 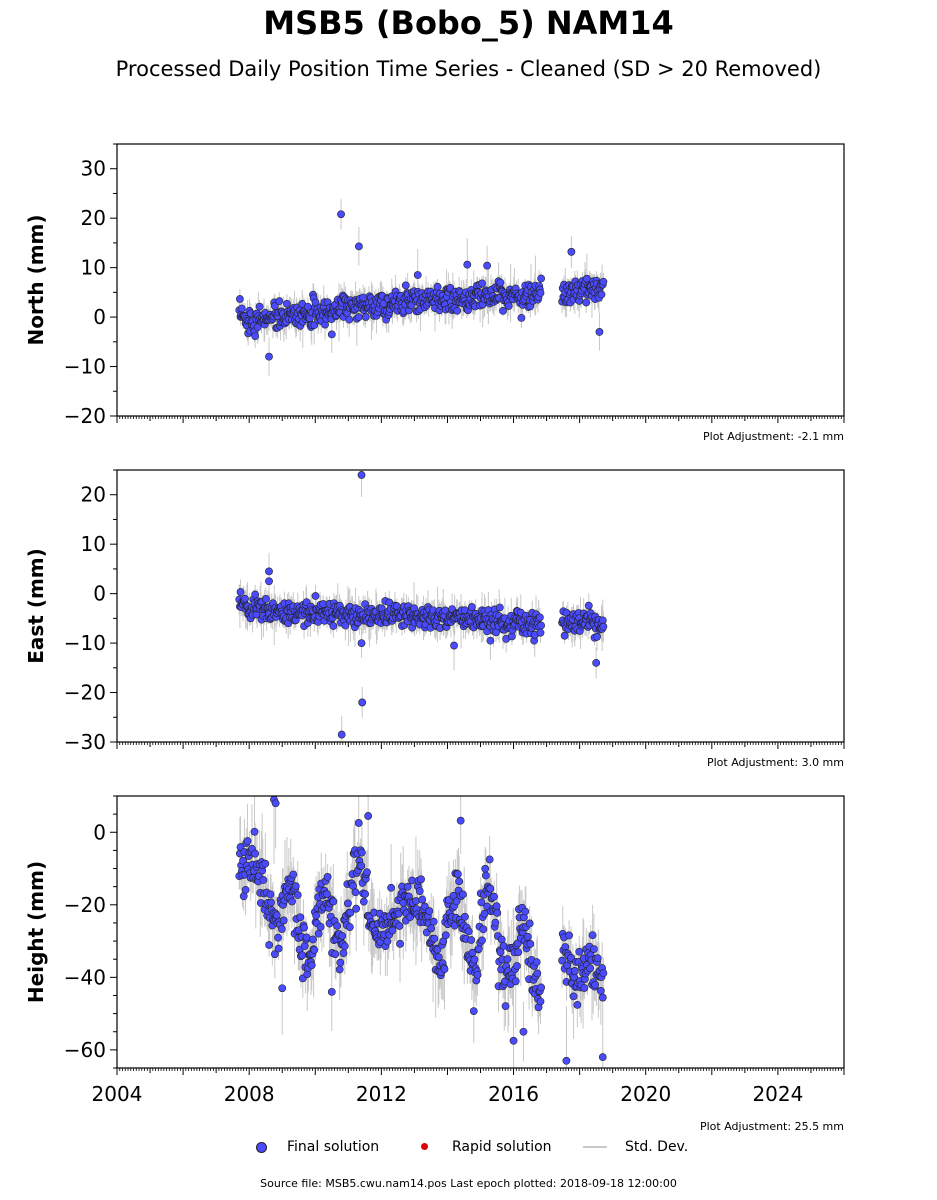 I want to click on y-axis-label: North (mm), so click(x=36, y=279).